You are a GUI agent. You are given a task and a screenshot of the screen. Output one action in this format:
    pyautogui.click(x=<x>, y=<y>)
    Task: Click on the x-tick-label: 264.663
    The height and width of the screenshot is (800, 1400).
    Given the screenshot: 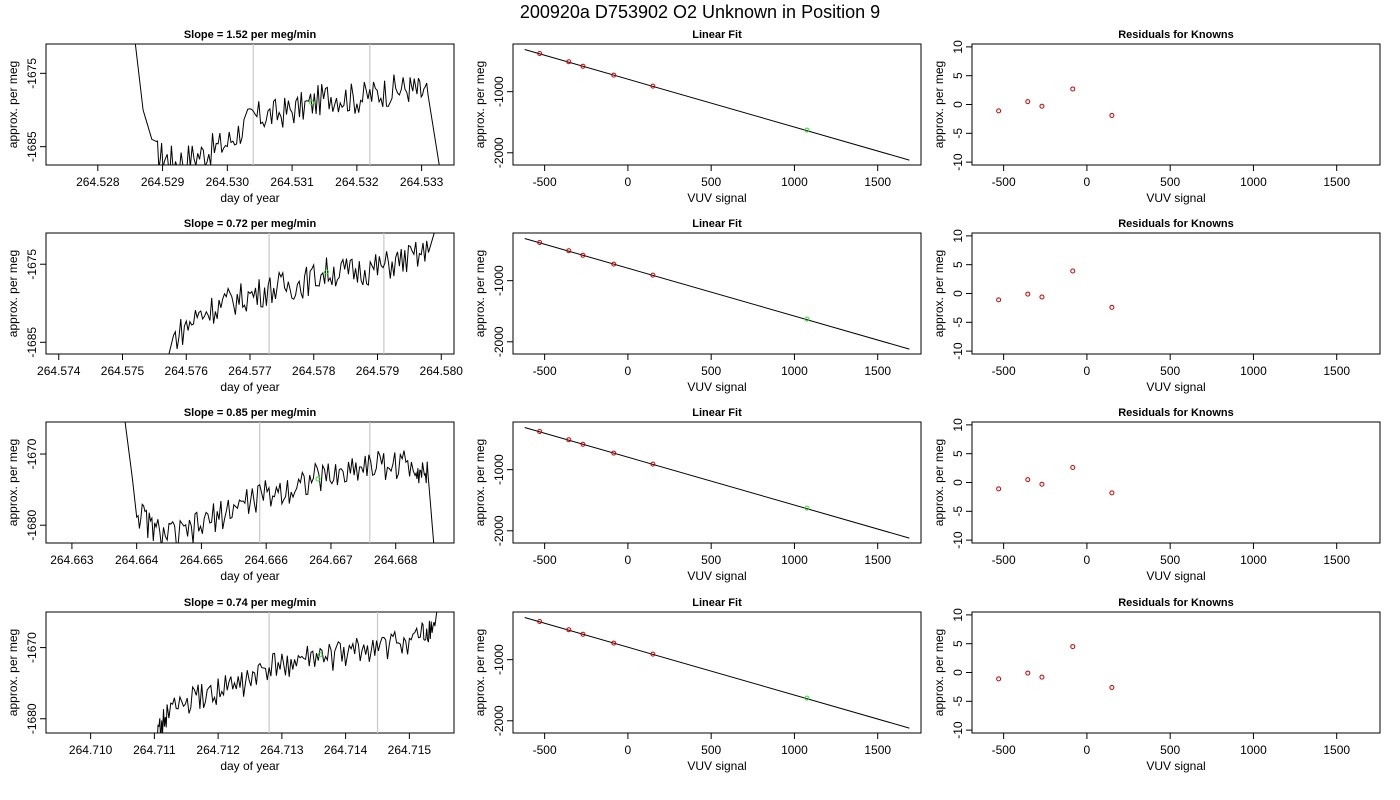 What is the action you would take?
    pyautogui.click(x=72, y=560)
    